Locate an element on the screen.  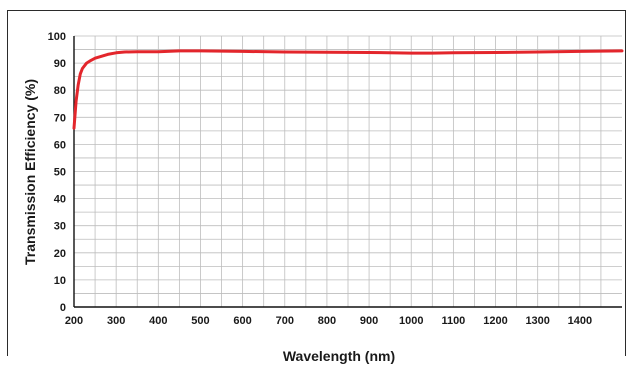
y-tick-labels: 0 10 20 30 40 50 60 70 80 90 100 is located at coordinates (57, 172).